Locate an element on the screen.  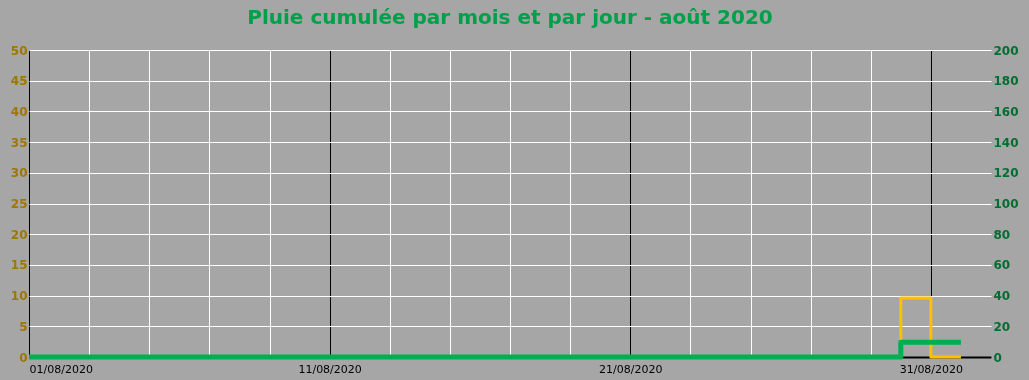
y2-tick-label: 0 is located at coordinates (997, 357).